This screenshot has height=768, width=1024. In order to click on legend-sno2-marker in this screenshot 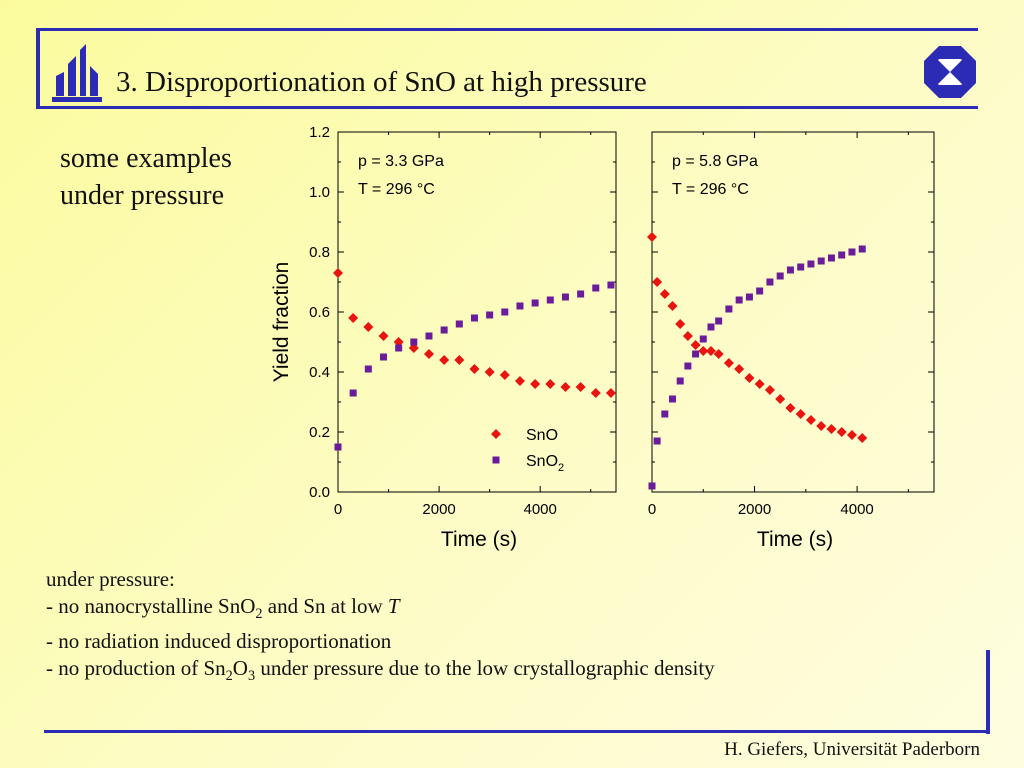, I will do `click(496, 460)`.